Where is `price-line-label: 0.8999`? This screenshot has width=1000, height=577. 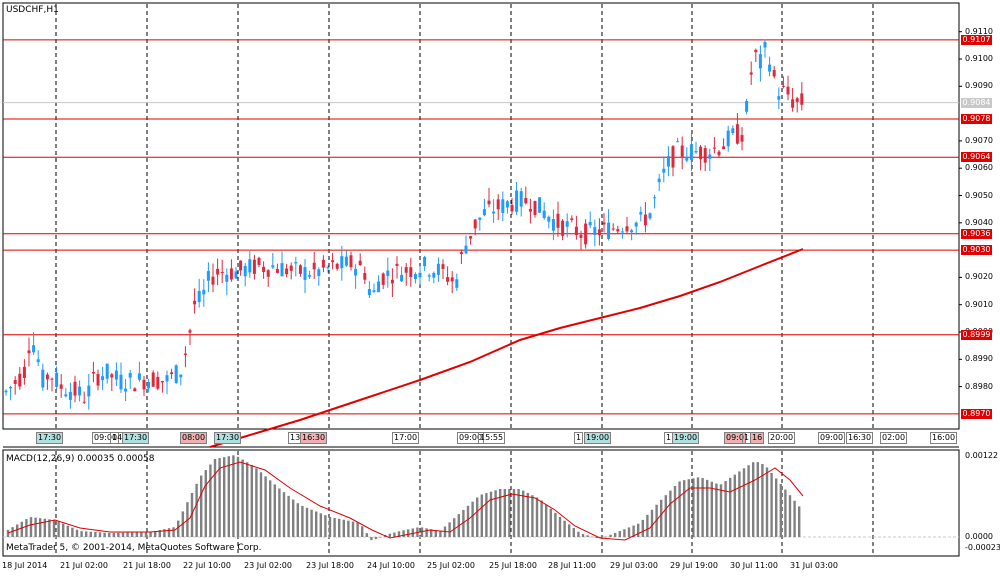 price-line-label: 0.8999 is located at coordinates (976, 334).